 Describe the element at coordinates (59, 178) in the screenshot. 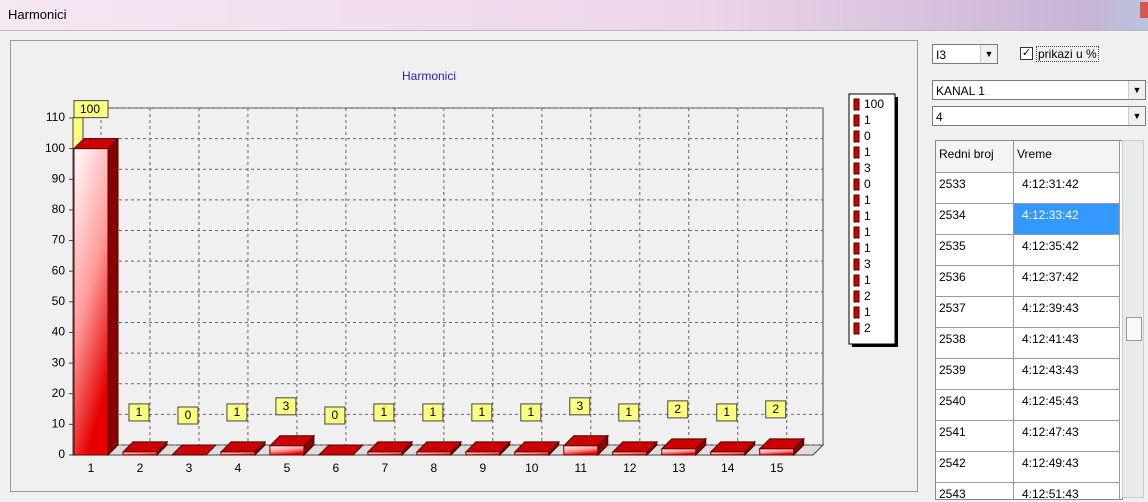

I see `y-tick-label: 90` at that location.